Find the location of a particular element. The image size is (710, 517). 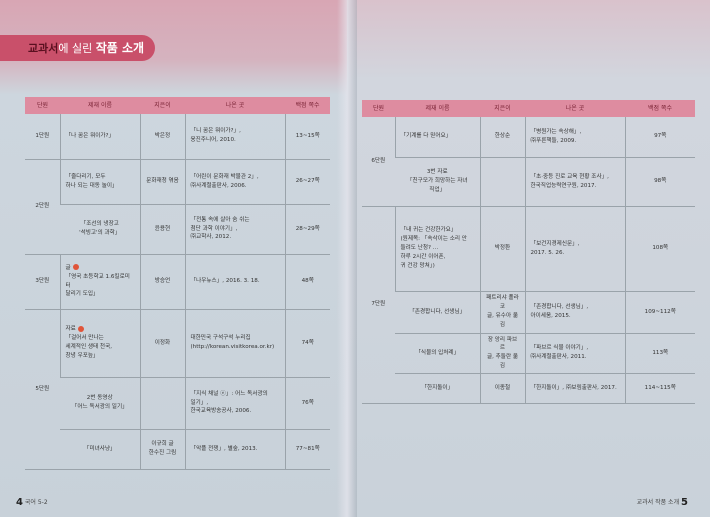

right-footer: 교과서 작품 소개 5 is located at coordinates (662, 502).